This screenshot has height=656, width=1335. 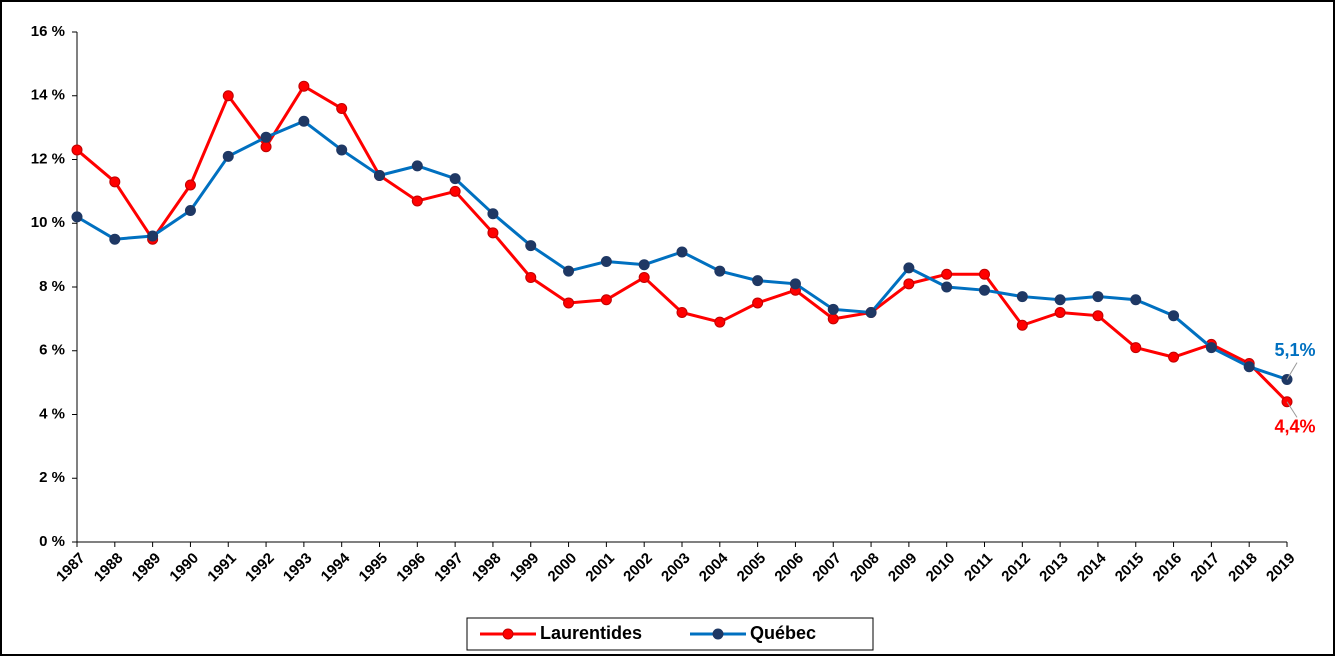 I want to click on y-tick-label: 4 %, so click(x=52, y=413).